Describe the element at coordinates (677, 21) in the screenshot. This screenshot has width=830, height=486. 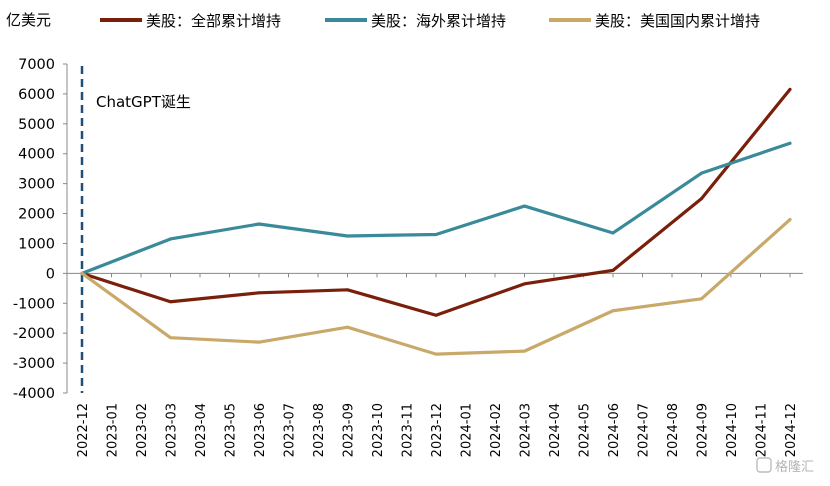
I see `legend-label-3: 美股：美国国内累计增持` at that location.